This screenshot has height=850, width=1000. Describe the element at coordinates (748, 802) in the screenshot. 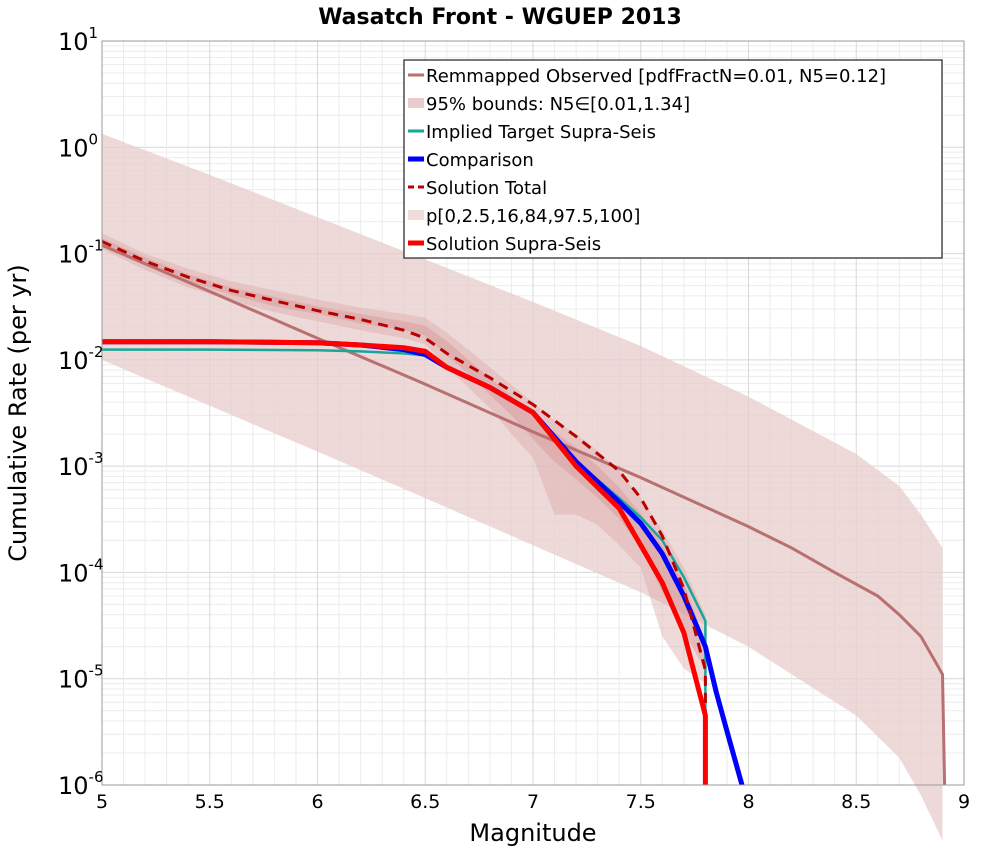

I see `x-tick-label: 8` at that location.